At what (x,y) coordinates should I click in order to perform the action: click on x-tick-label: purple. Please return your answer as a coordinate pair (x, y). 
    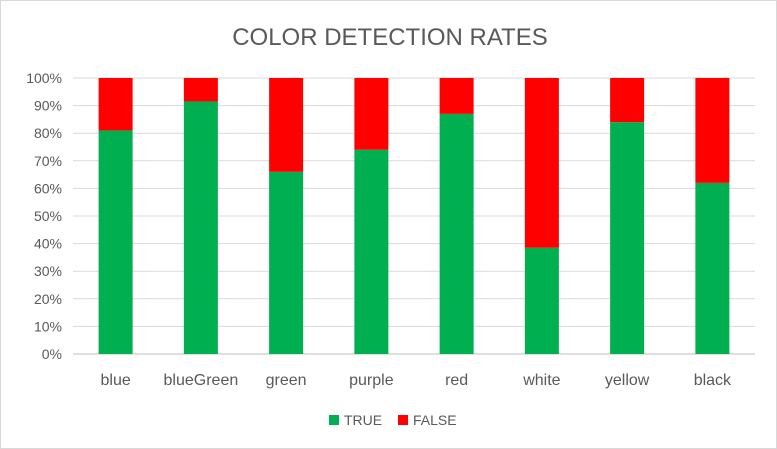
    Looking at the image, I should click on (371, 380).